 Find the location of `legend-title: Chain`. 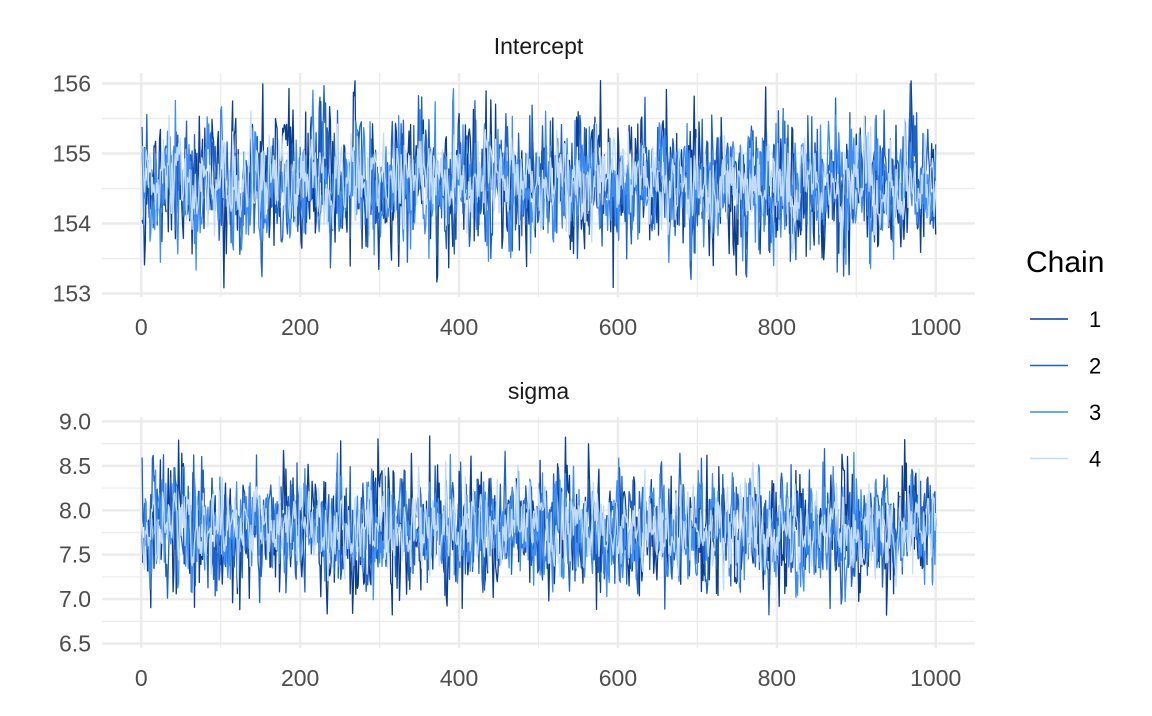

legend-title: Chain is located at coordinates (1065, 262).